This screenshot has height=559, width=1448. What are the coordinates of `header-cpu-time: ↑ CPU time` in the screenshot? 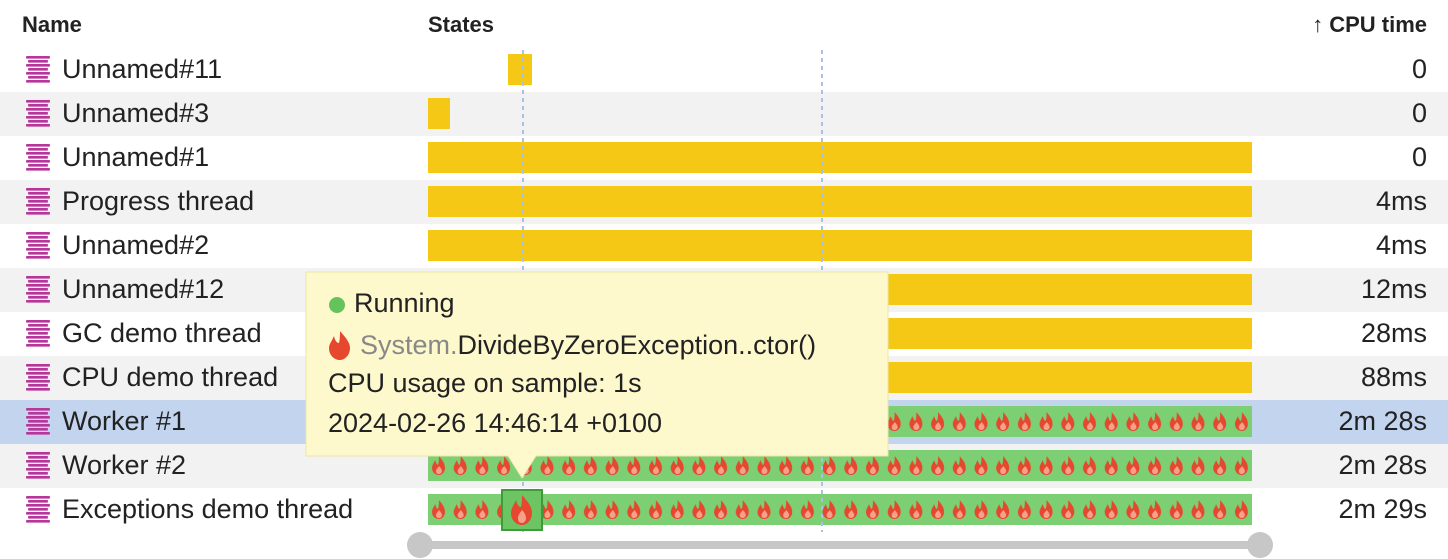 It's located at (1369, 24).